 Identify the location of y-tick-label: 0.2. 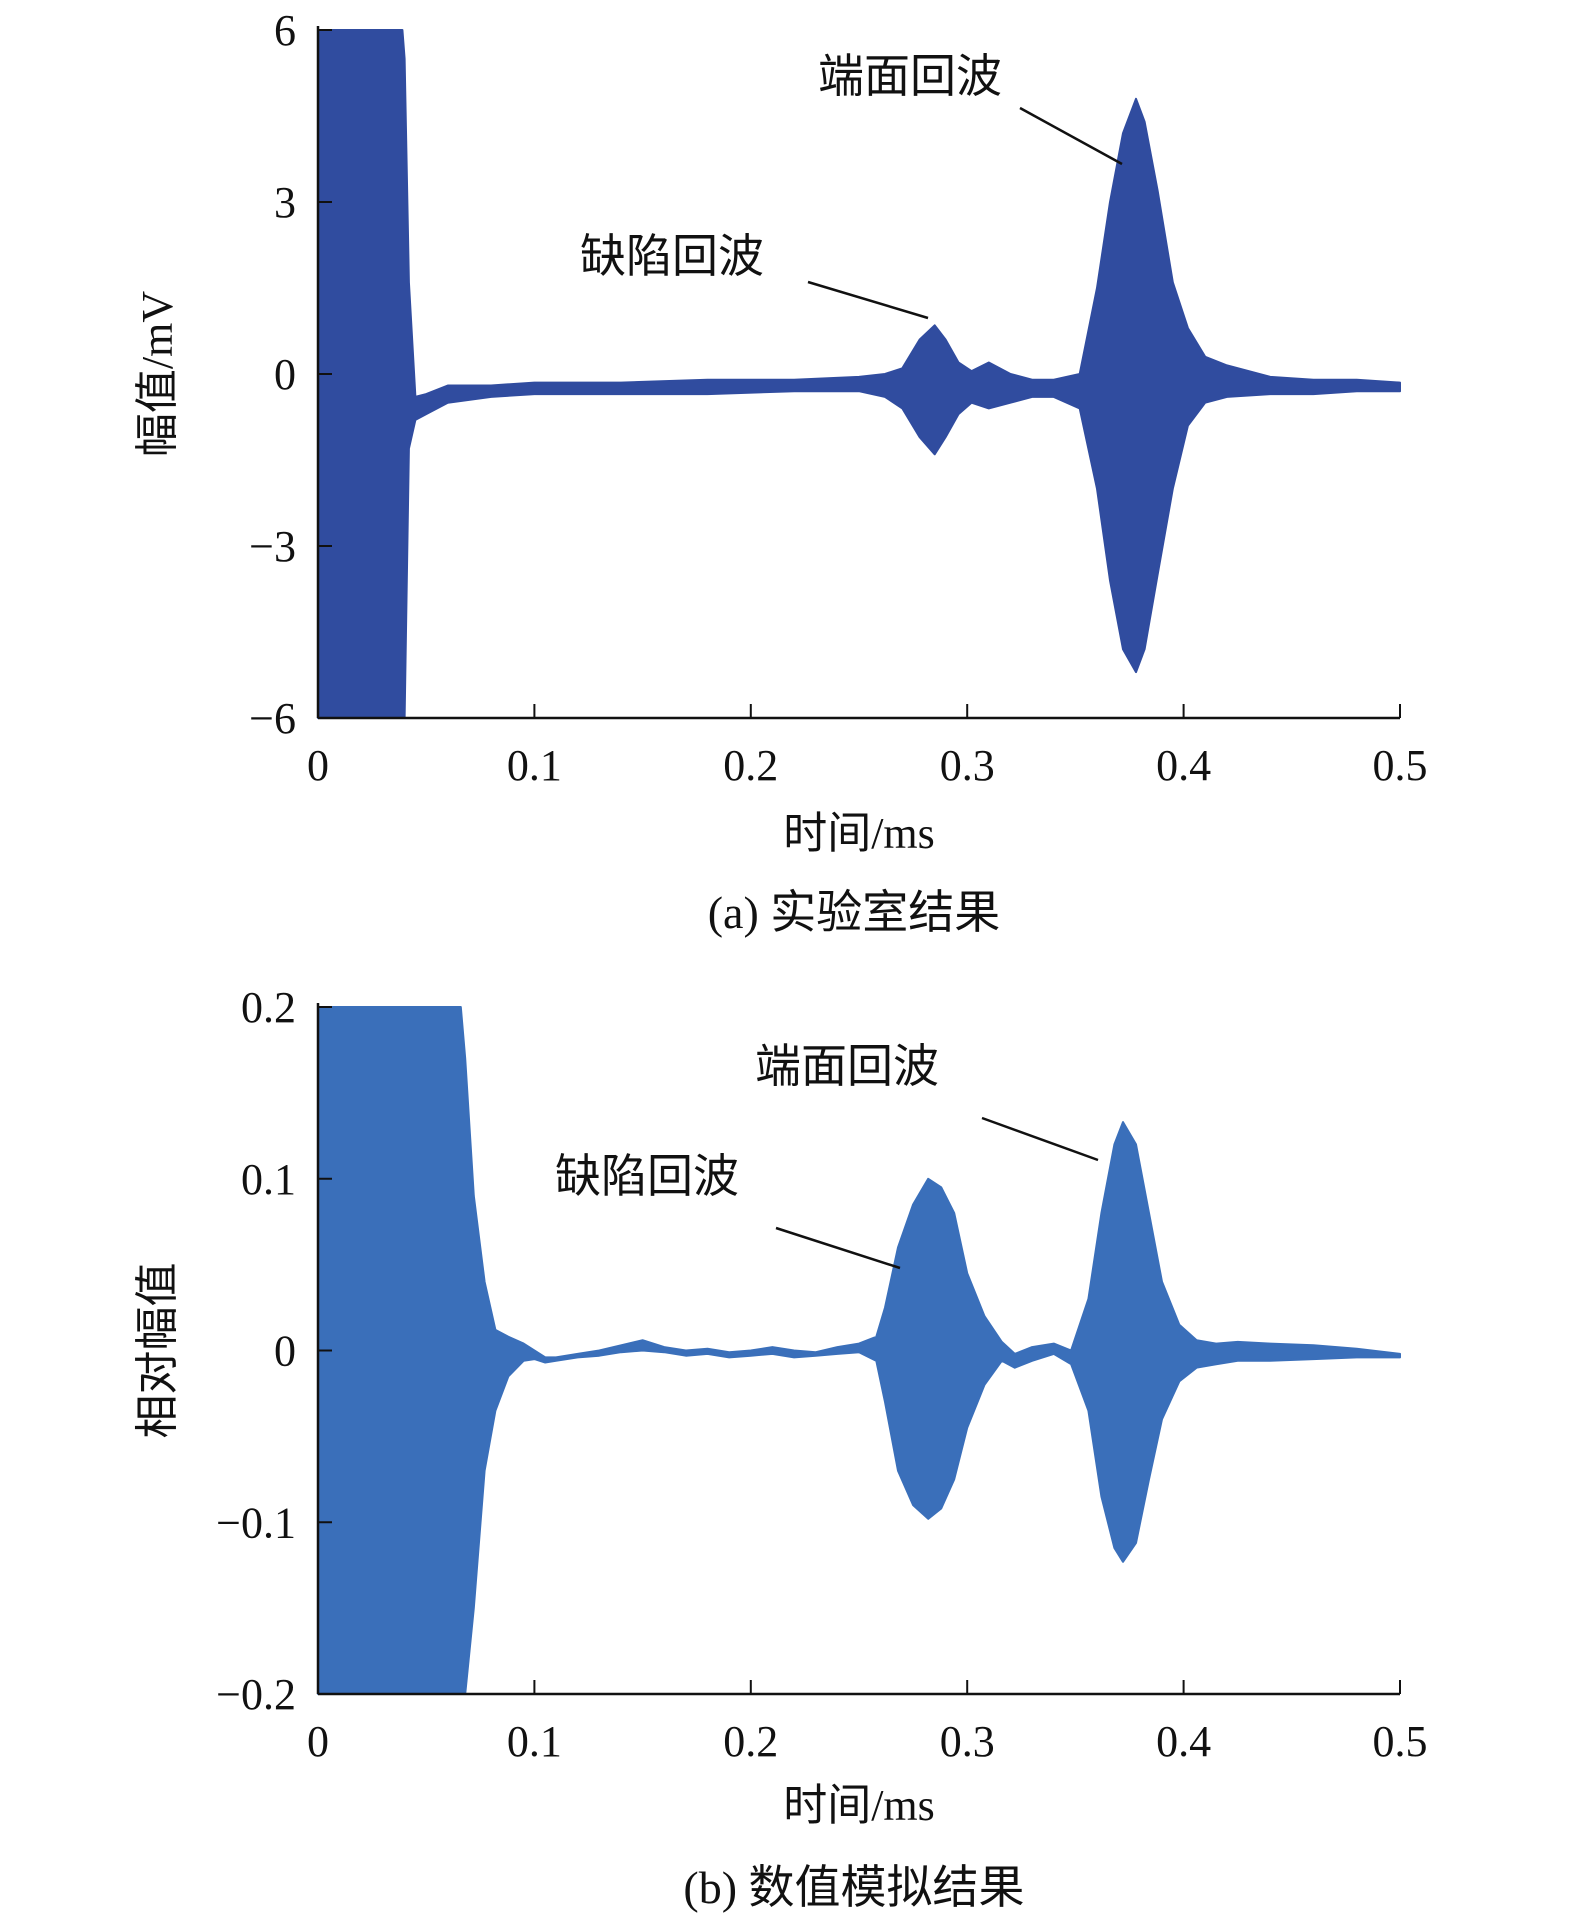
(268, 1007).